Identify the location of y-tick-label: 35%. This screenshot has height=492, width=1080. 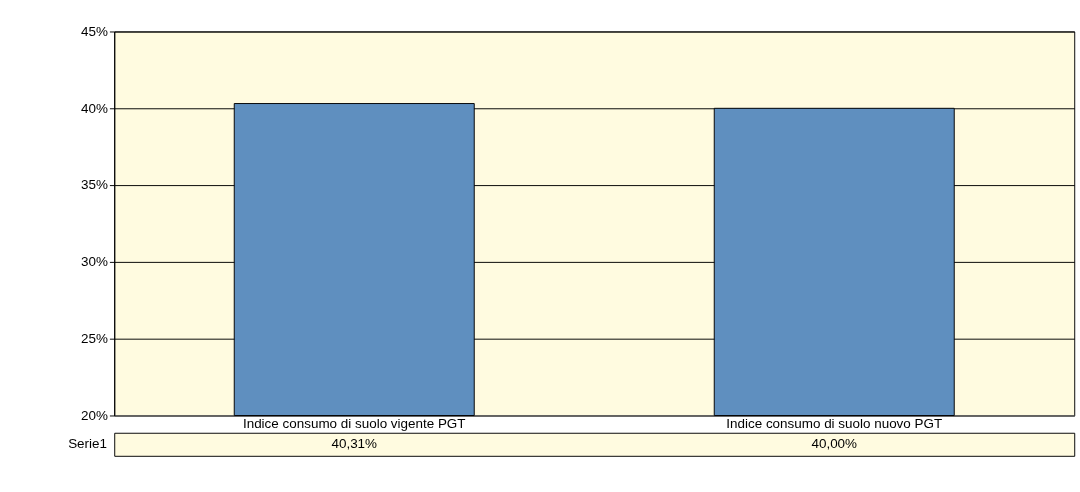
(95, 185).